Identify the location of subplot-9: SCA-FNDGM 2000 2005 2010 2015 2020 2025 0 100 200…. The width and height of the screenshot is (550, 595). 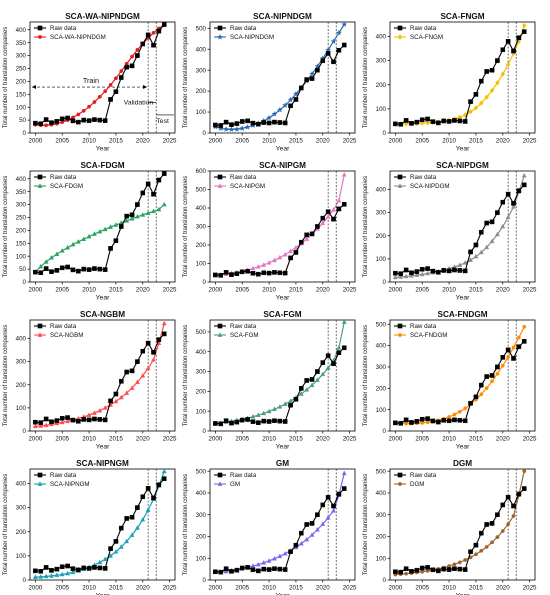
(450, 380).